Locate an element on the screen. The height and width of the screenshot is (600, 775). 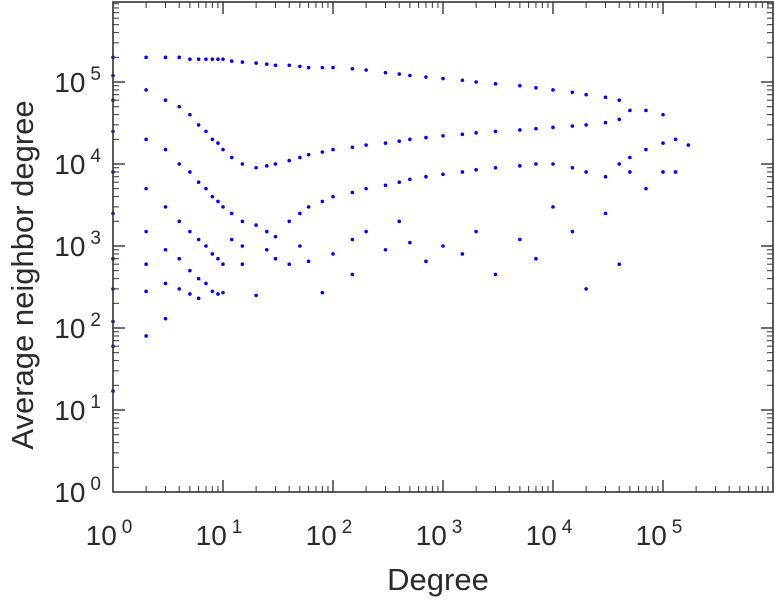
y-tick-label: 10 1 is located at coordinates (77, 409).